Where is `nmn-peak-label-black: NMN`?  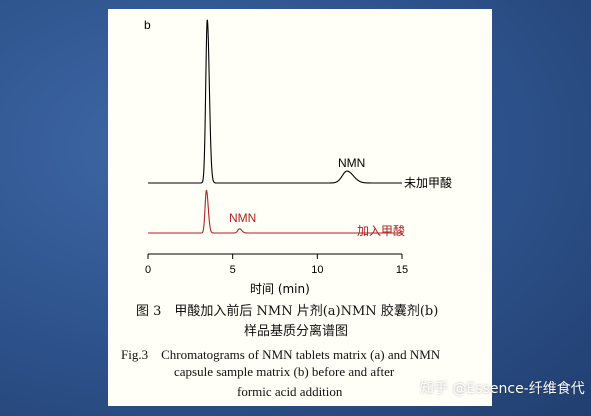 nmn-peak-label-black: NMN is located at coordinates (352, 163).